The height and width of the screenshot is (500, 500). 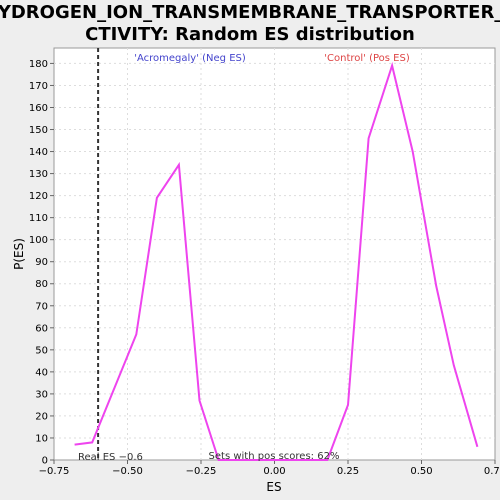 What do you see at coordinates (41, 306) in the screenshot?
I see `y-tick-label: 70` at bounding box center [41, 306].